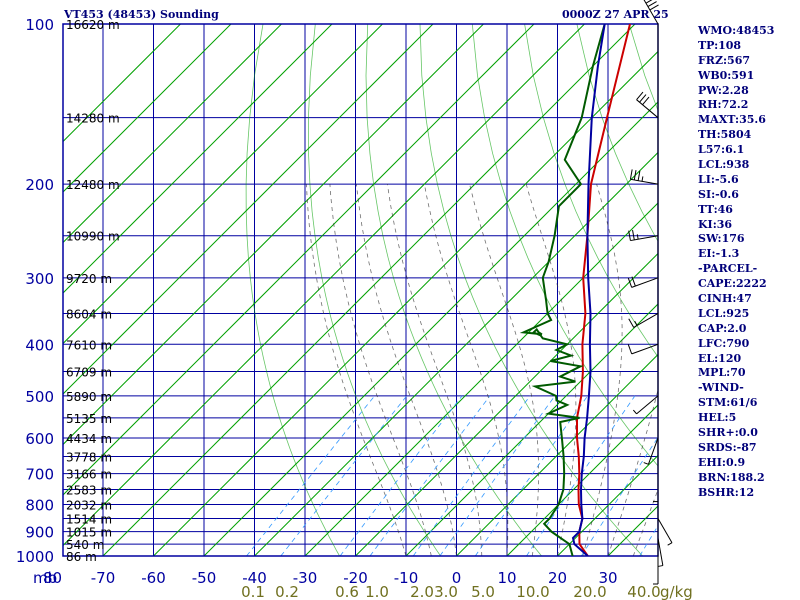  What do you see at coordinates (93, 237) in the screenshot?
I see `height-label: 10990 m` at bounding box center [93, 237].